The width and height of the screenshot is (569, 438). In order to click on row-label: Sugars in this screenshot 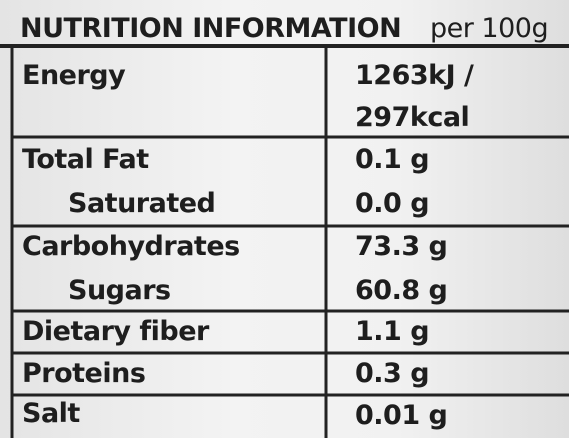, I will do `click(119, 290)`.